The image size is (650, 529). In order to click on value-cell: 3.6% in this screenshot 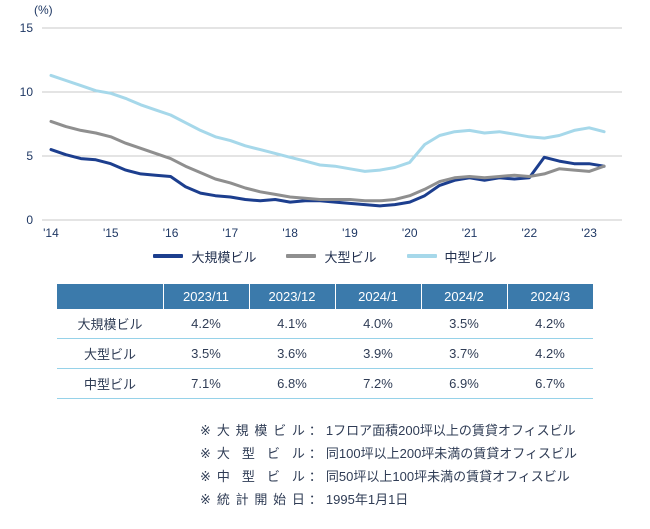, I will do `click(292, 353)`.